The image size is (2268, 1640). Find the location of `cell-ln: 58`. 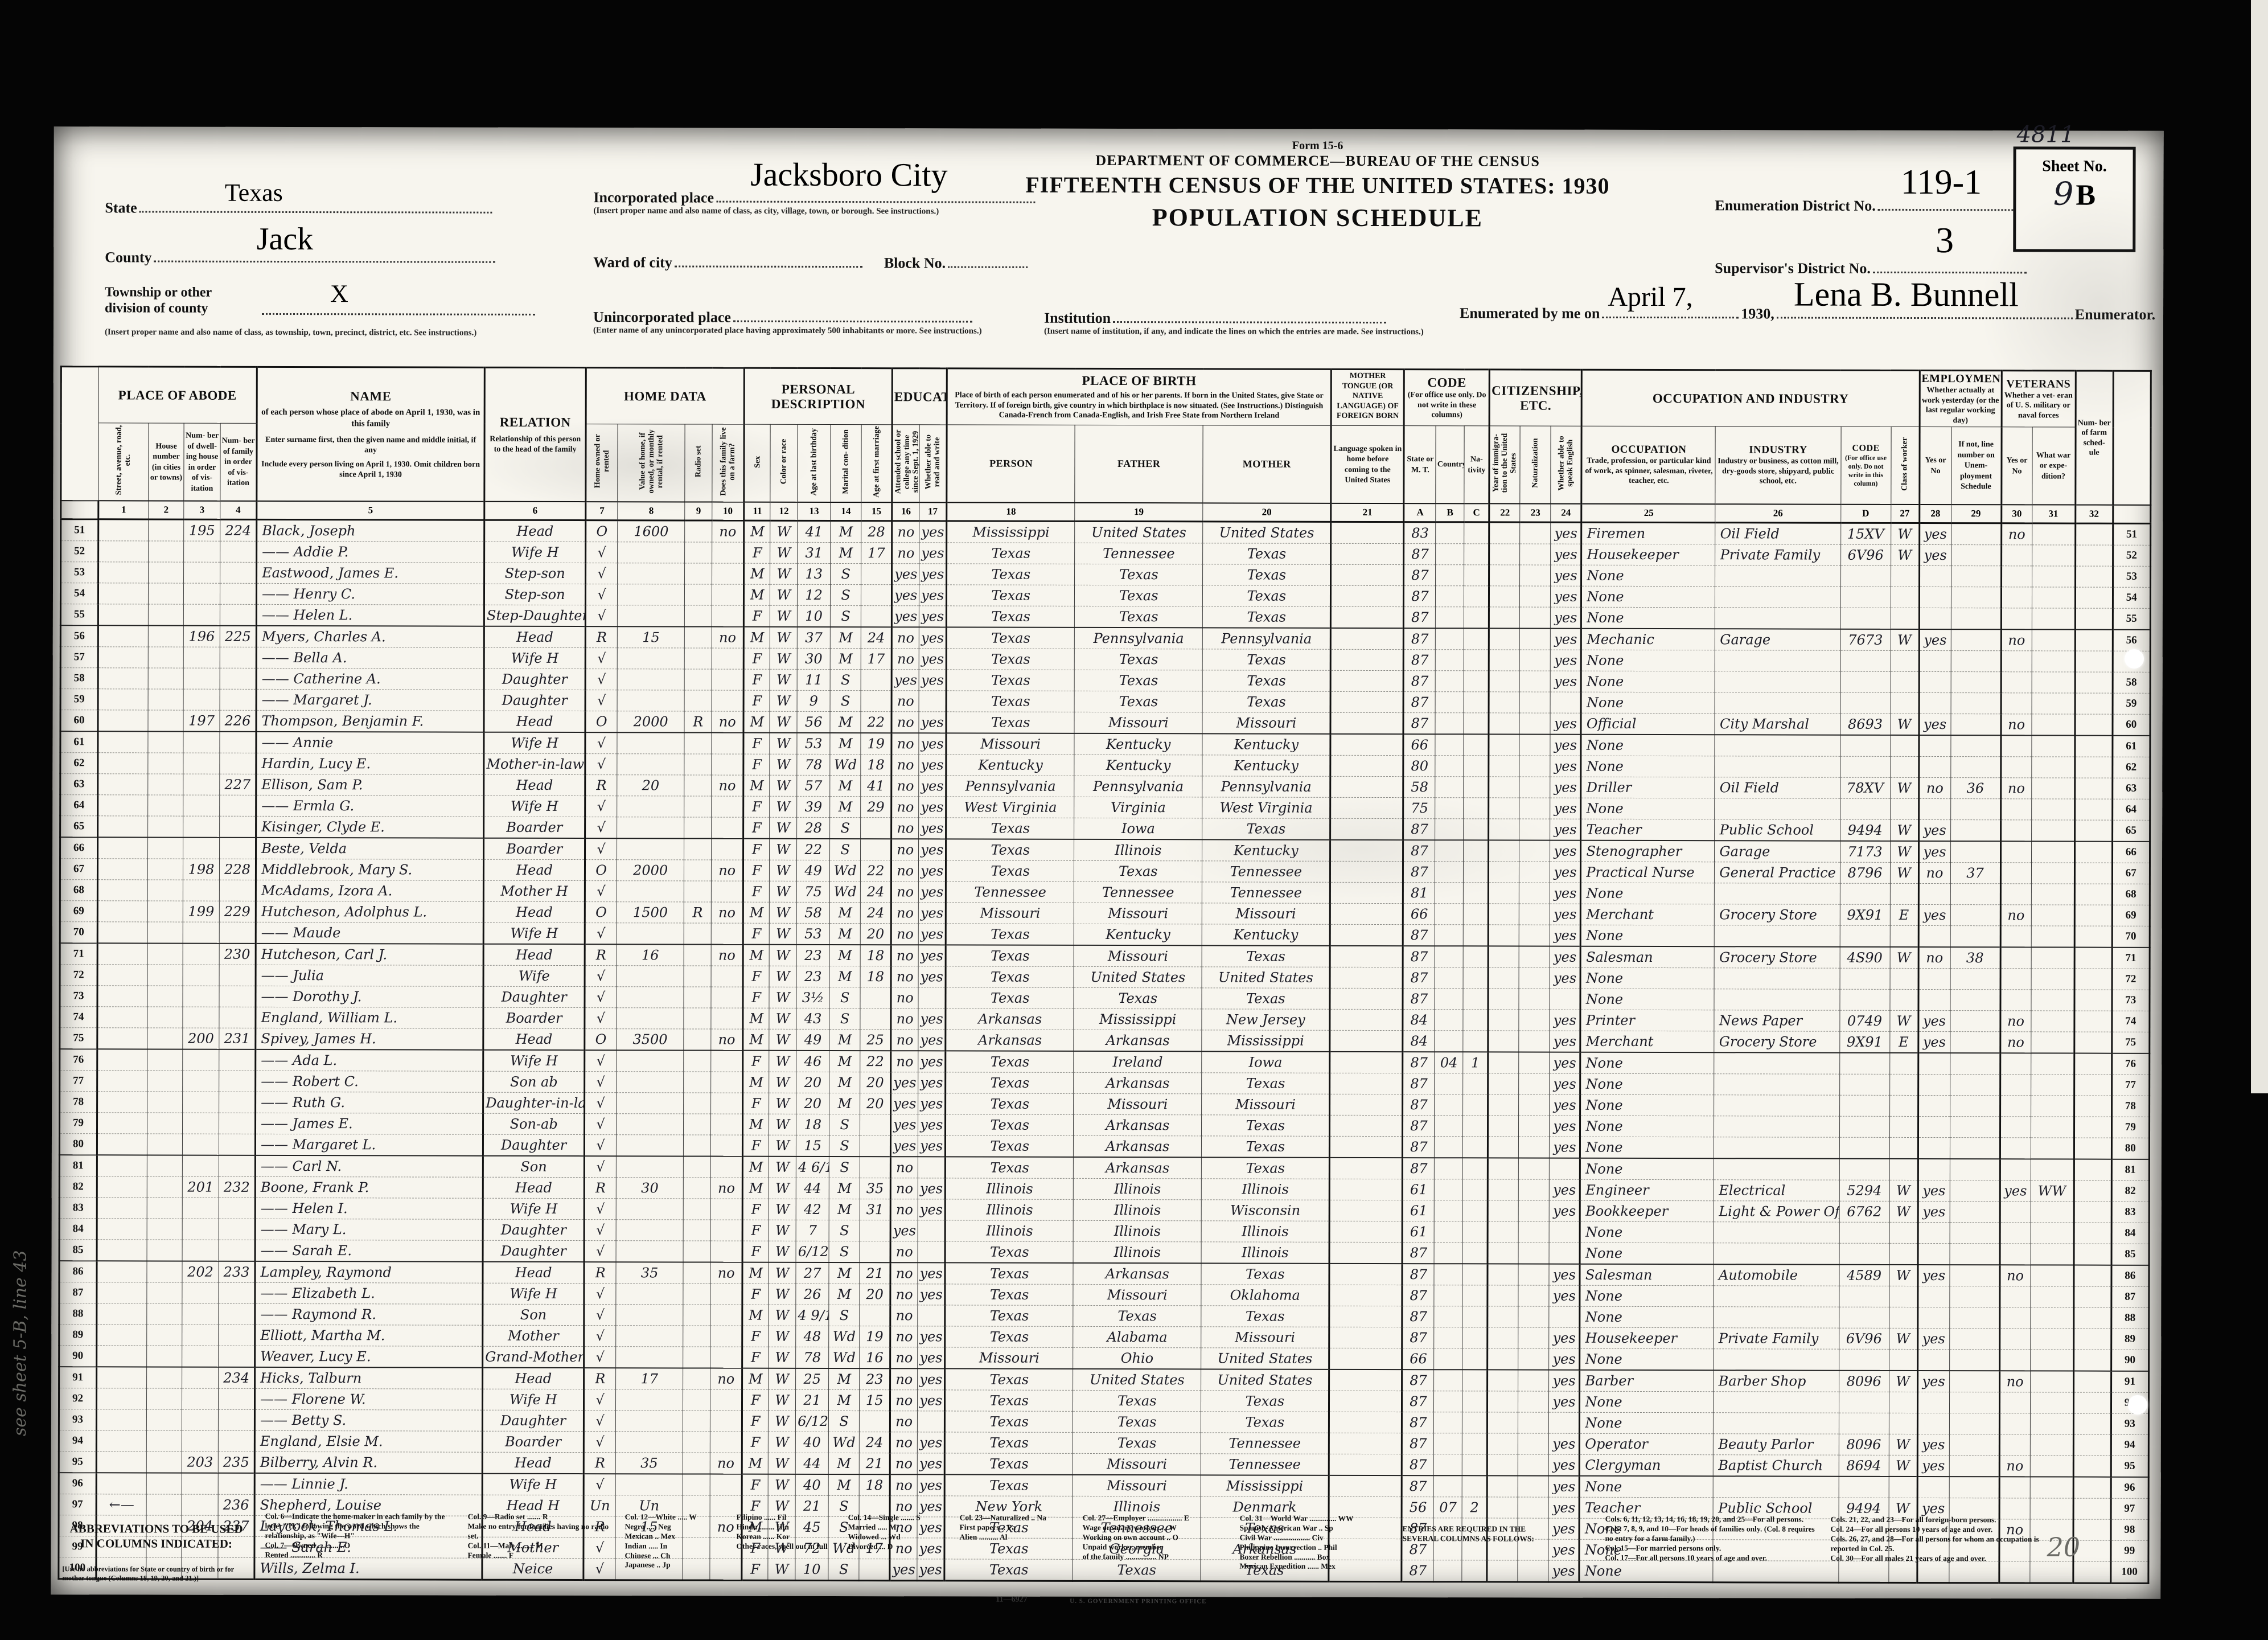

cell-ln: 58 is located at coordinates (79, 678).